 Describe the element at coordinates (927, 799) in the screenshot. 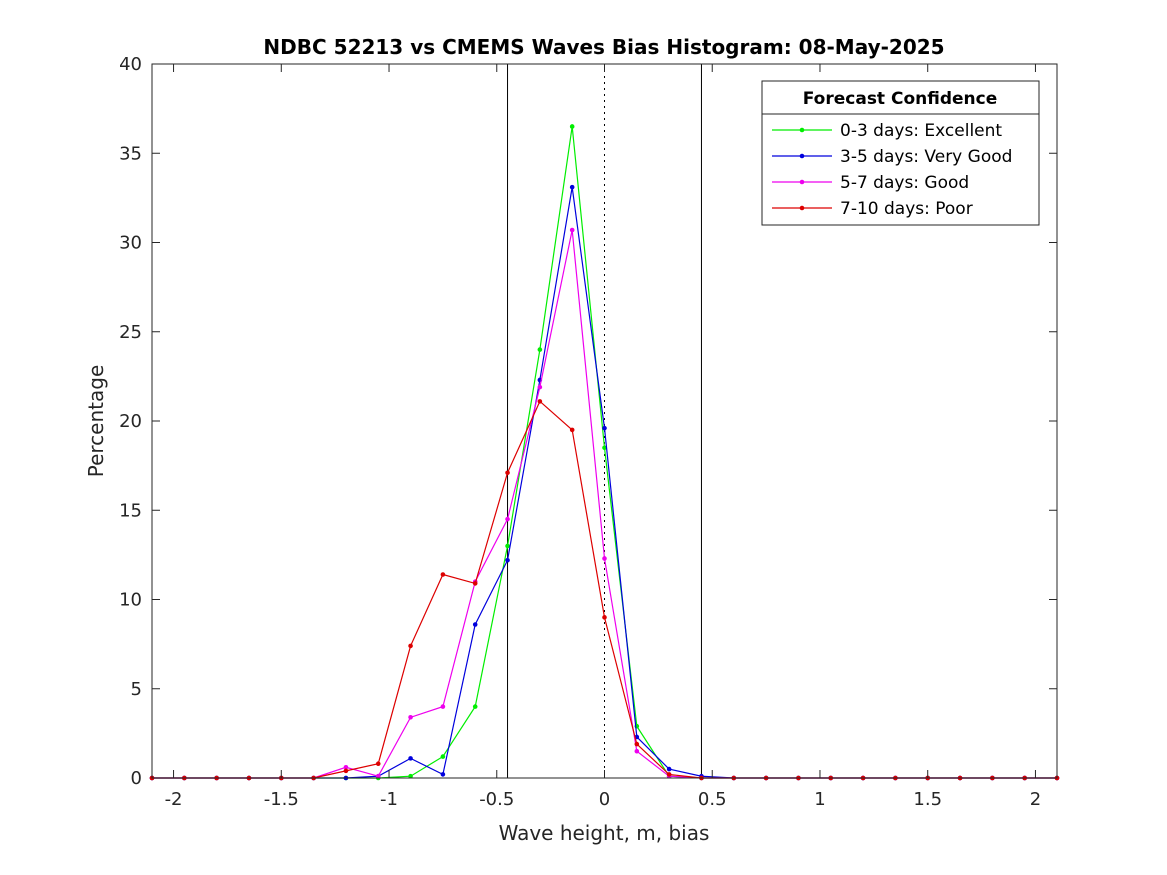

I see `x-tick-label: 1.5` at that location.